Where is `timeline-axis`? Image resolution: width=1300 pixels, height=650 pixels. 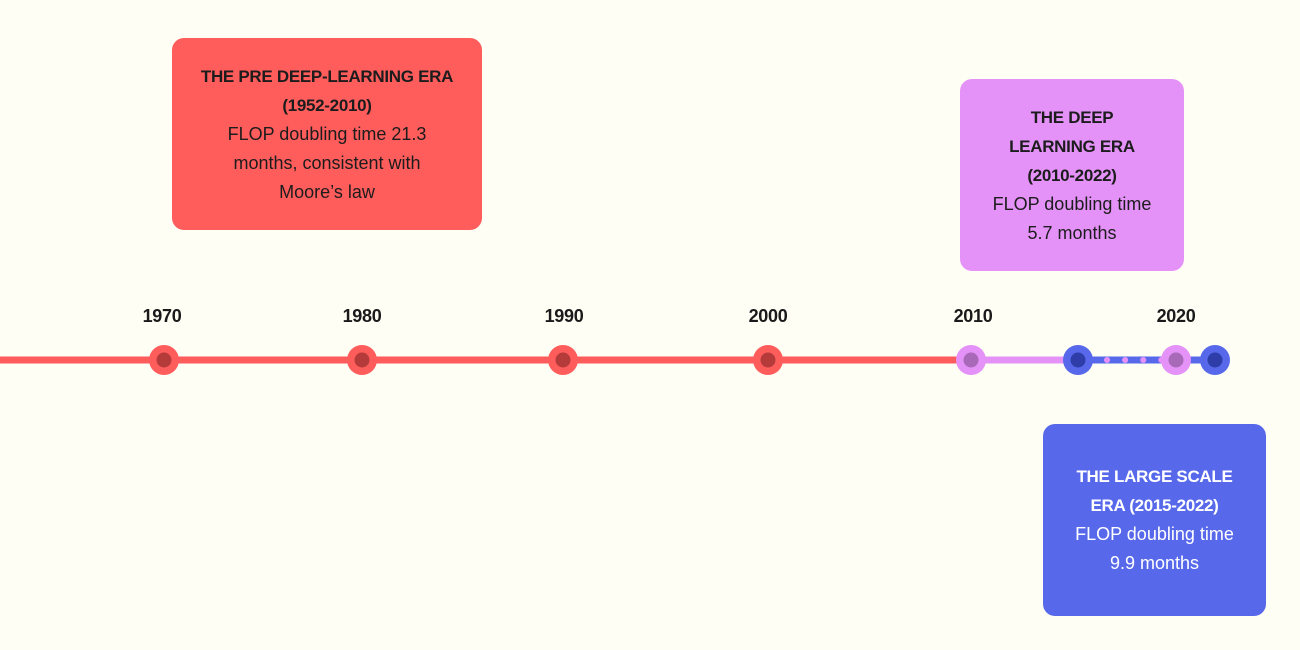 timeline-axis is located at coordinates (615, 360).